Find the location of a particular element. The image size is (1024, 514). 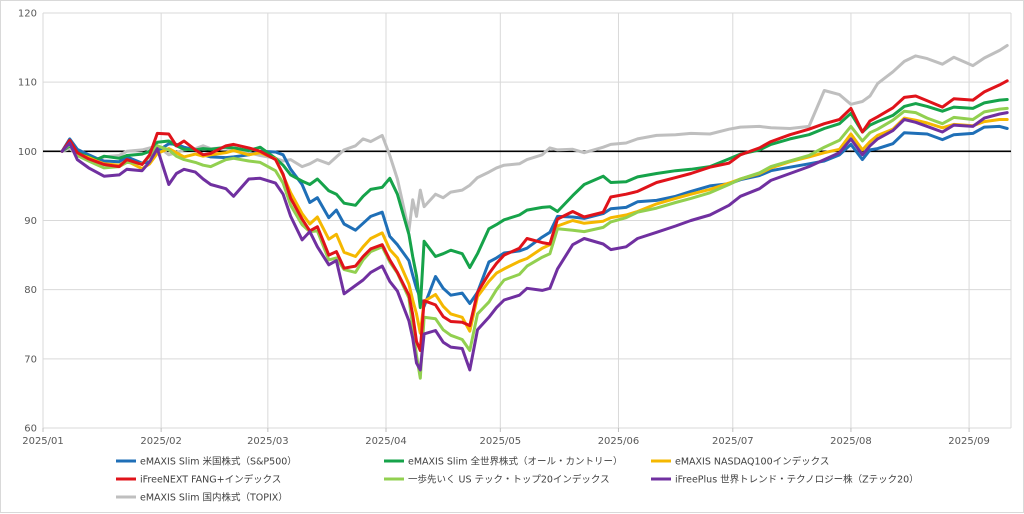

legend-label: eMAXIS Slim 国内株式（TOPIX） is located at coordinates (214, 498).